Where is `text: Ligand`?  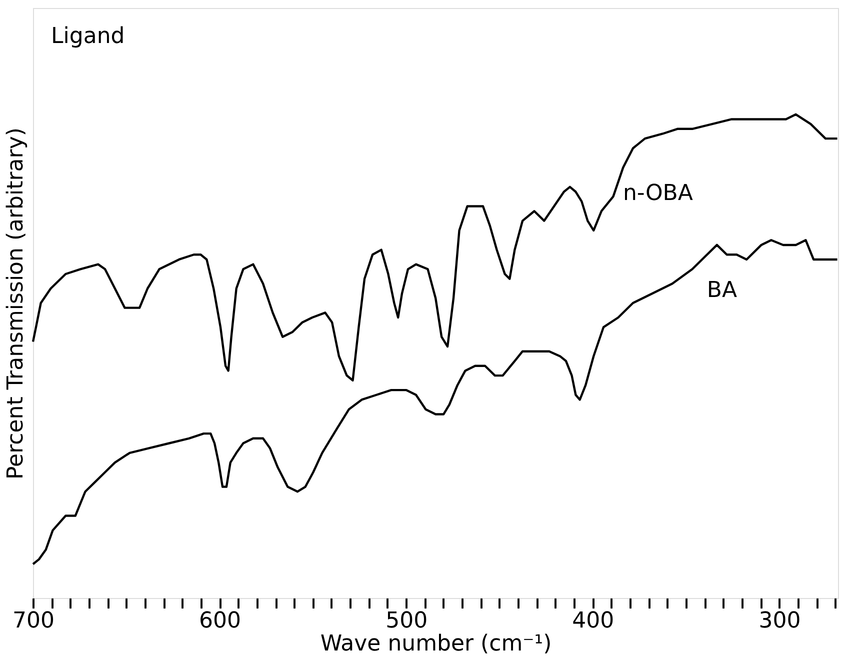 text: Ligand is located at coordinates (88, 36).